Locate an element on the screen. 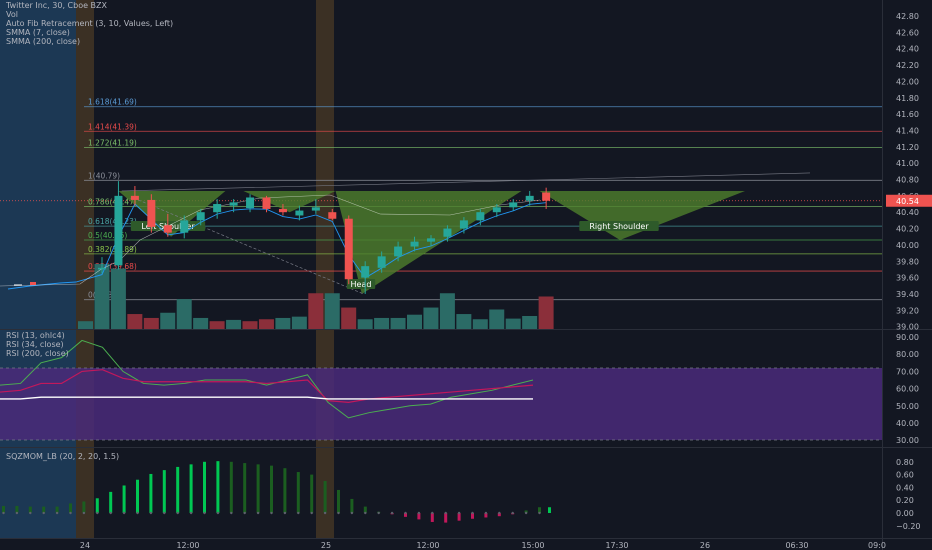 This screenshot has height=550, width=932. session-break-shade is located at coordinates (325, 269).